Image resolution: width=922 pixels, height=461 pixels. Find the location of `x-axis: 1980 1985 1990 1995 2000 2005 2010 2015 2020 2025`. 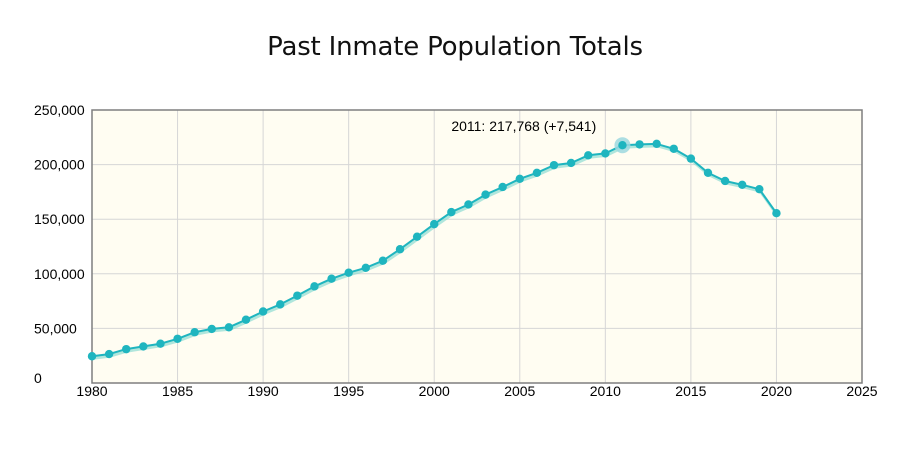

x-axis: 1980 1985 1990 1995 2000 2005 2010 2015 2020 2025 is located at coordinates (476, 391).